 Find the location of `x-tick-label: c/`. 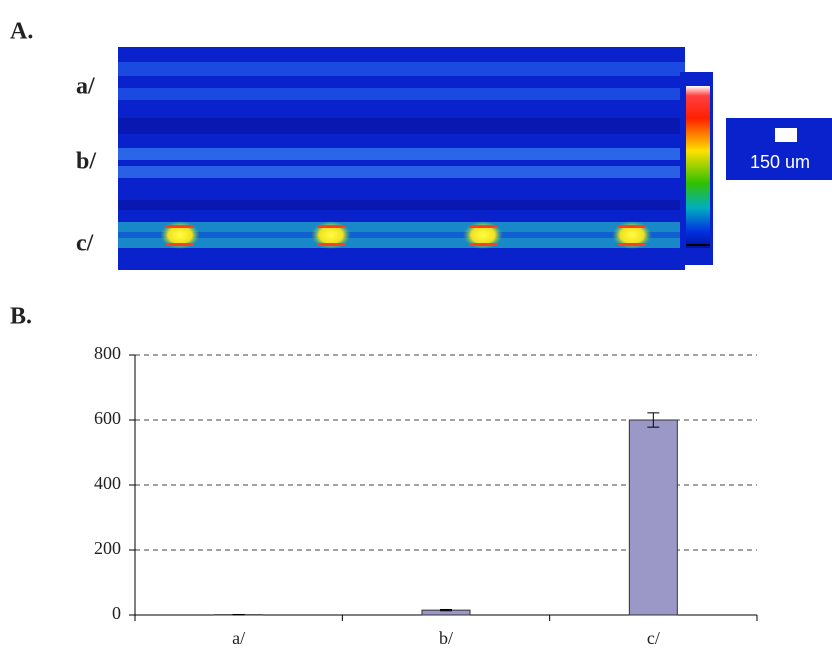

x-tick-label: c/ is located at coordinates (653, 638).